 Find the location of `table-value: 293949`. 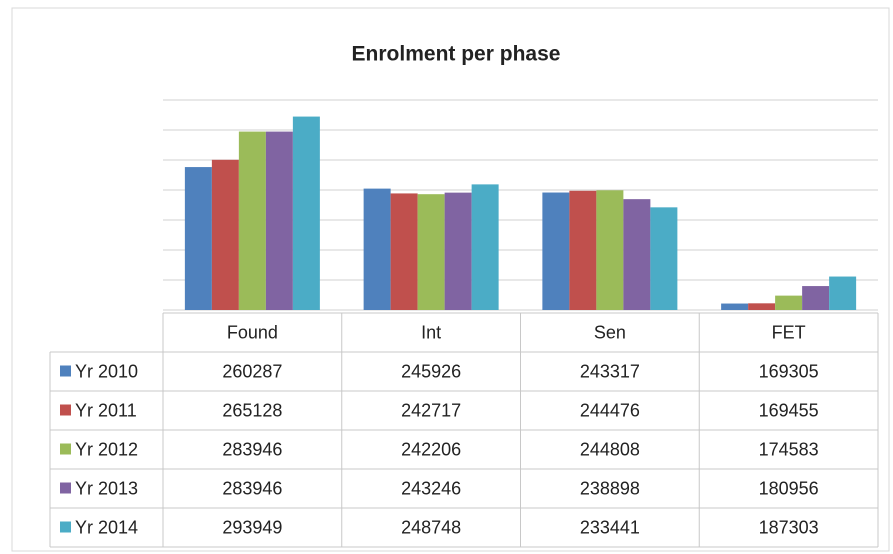

table-value: 293949 is located at coordinates (252, 527).